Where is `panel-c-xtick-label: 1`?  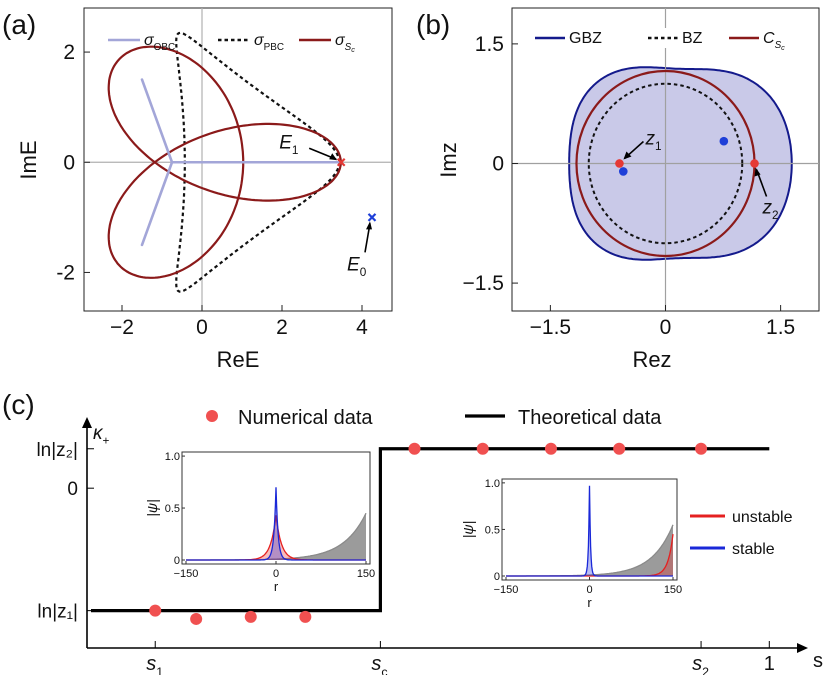 panel-c-xtick-label: 1 is located at coordinates (769, 664).